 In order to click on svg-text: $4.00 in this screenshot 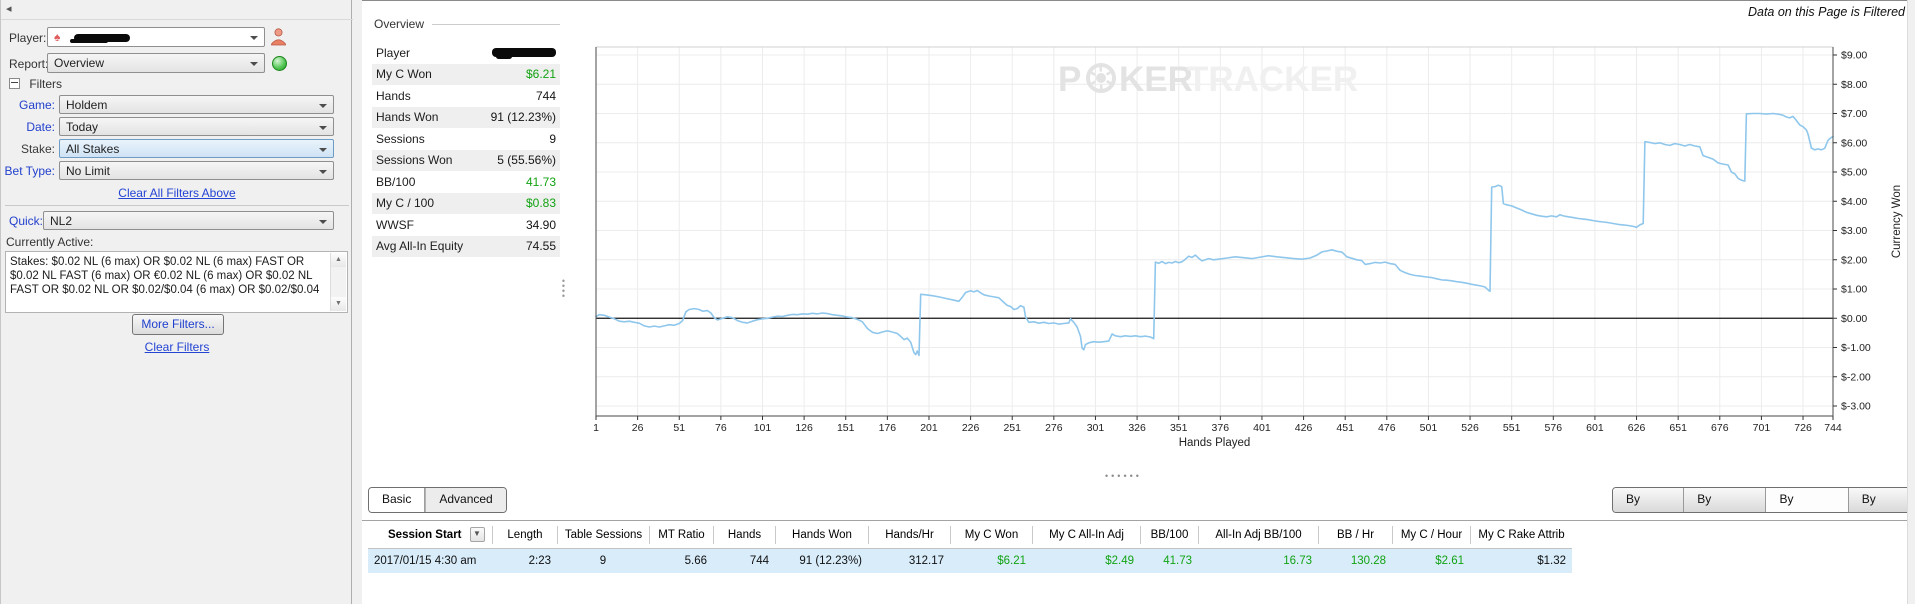, I will do `click(1854, 202)`.